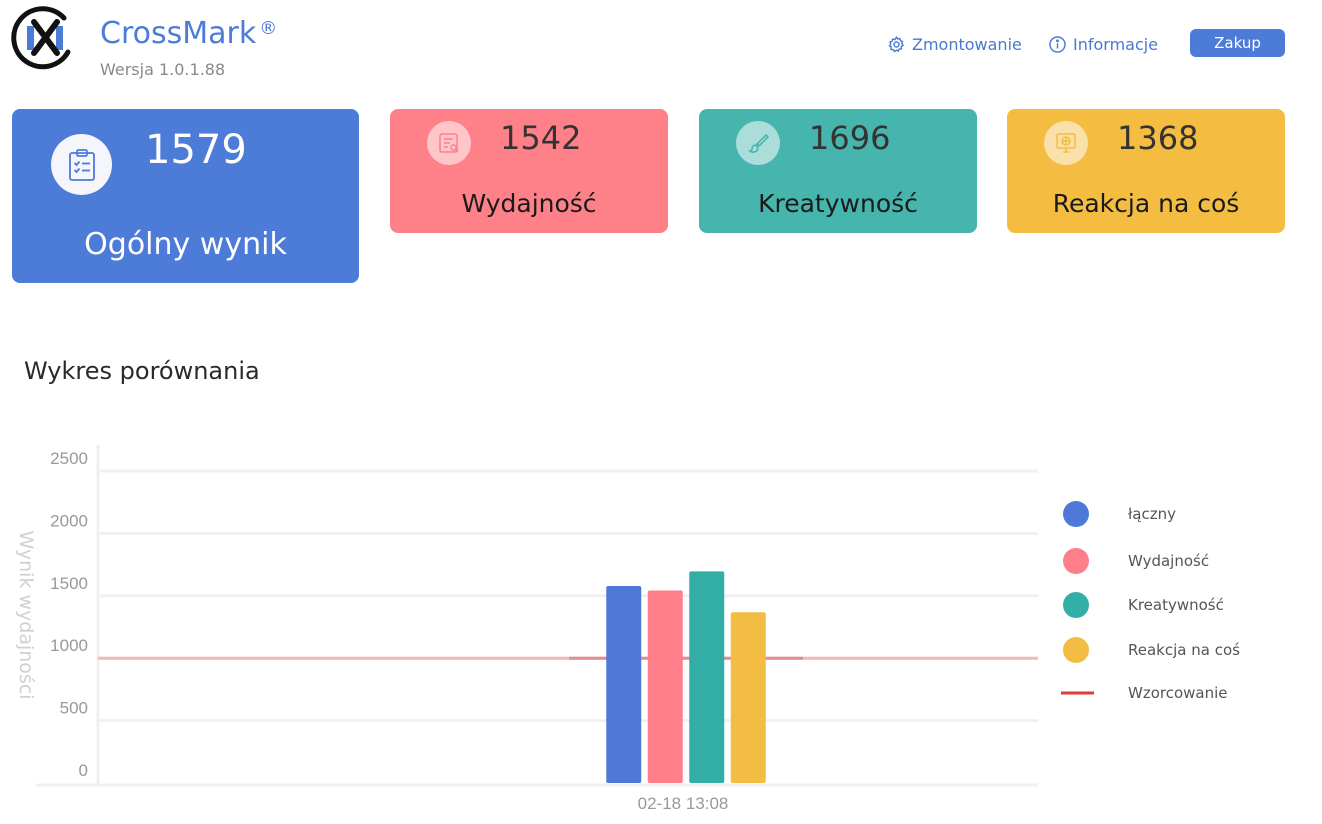 This screenshot has height=824, width=1322. Describe the element at coordinates (683, 803) in the screenshot. I see `x-tick-label: 02-18 13:08` at that location.